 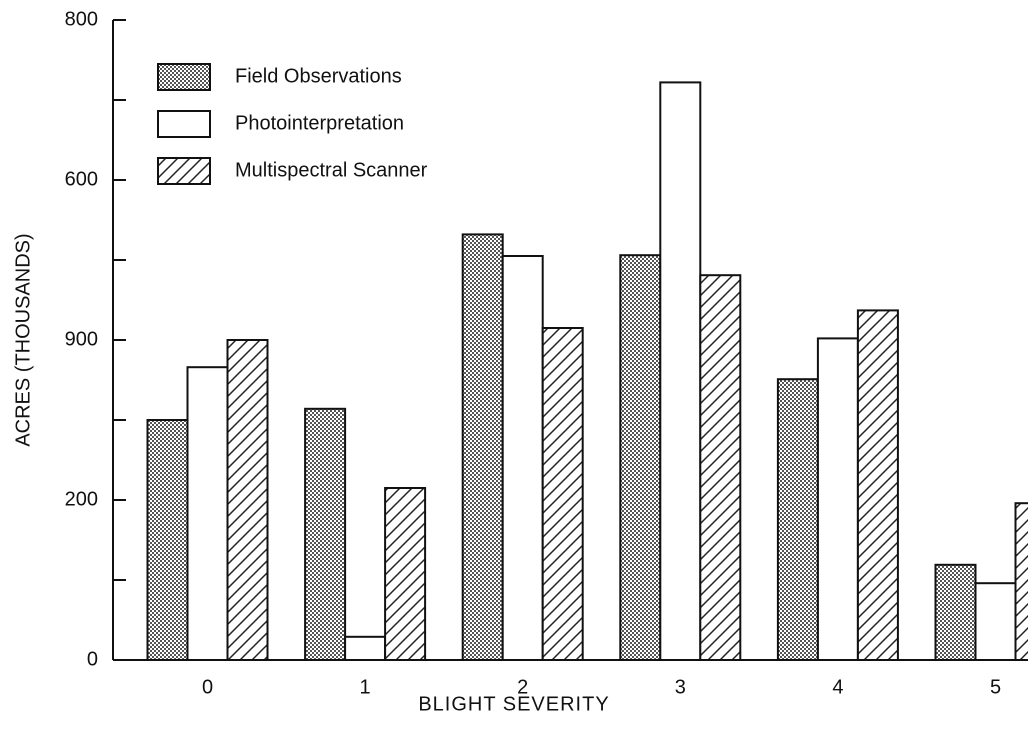 What do you see at coordinates (23, 339) in the screenshot?
I see `y-axis-label: ACRES (THOUSANDS)` at bounding box center [23, 339].